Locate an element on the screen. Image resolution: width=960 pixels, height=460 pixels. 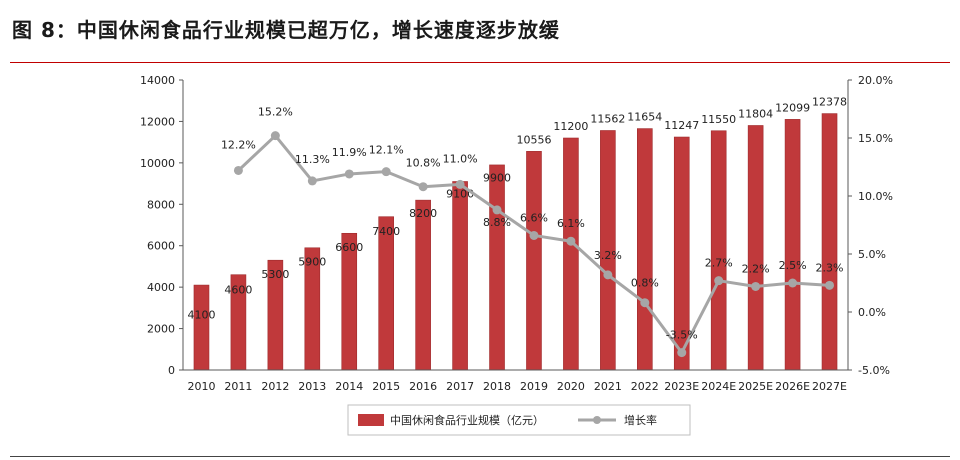
growth-data-label: 8.8% is located at coordinates (497, 222).